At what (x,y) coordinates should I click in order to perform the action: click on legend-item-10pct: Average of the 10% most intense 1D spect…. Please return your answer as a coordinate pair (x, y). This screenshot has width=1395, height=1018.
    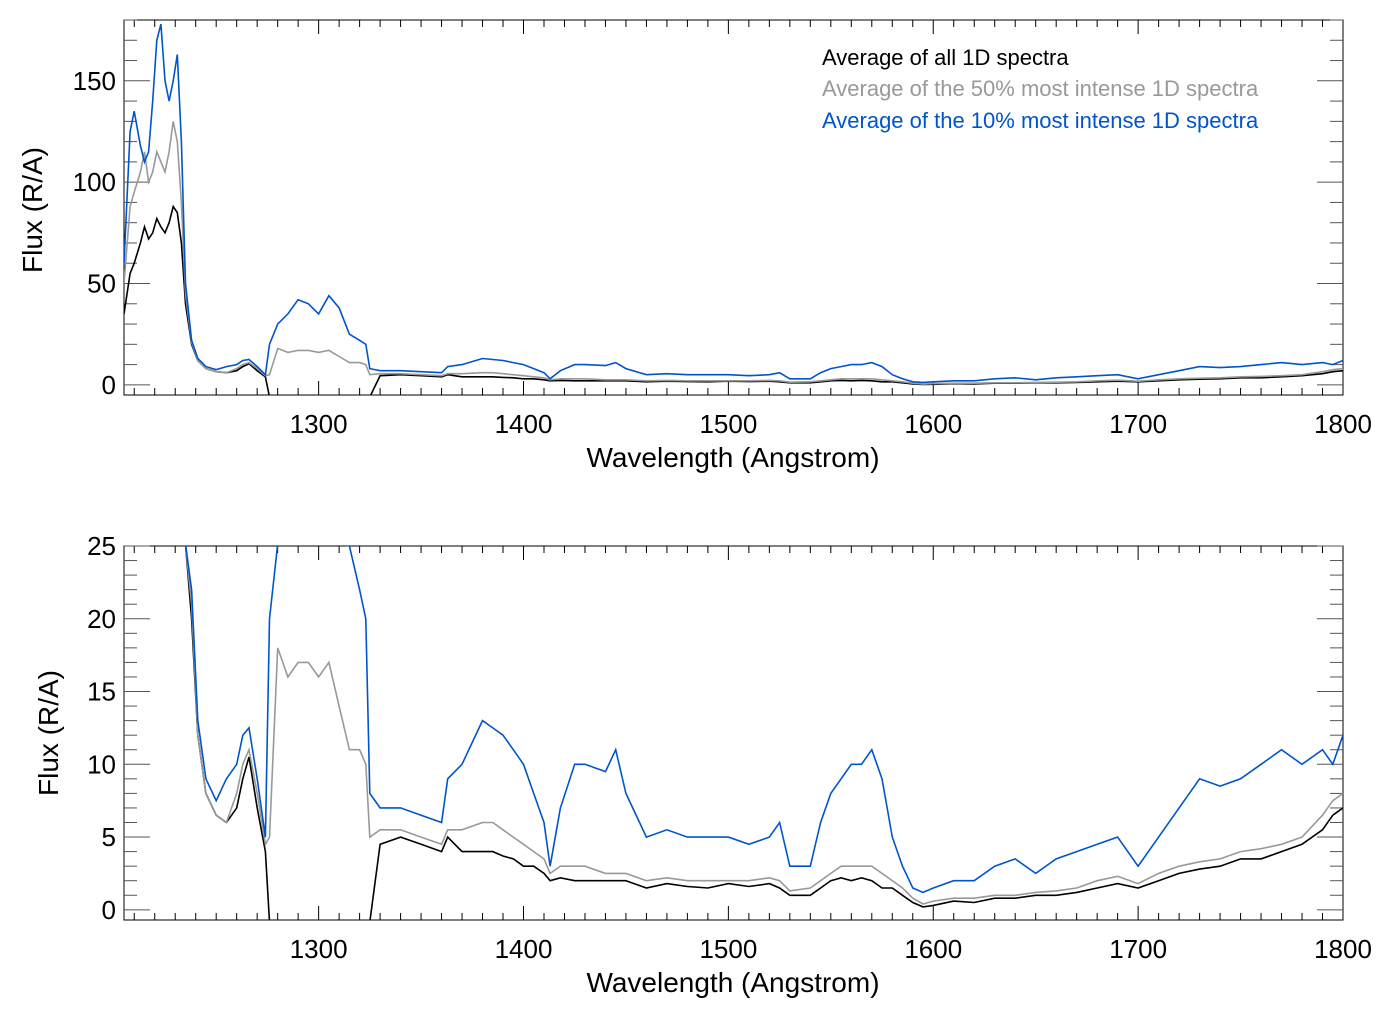
    Looking at the image, I should click on (1040, 120).